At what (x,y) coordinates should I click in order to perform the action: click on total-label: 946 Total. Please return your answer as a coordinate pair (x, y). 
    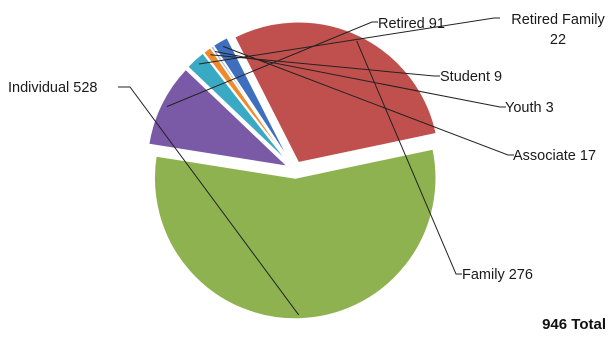
    Looking at the image, I should click on (574, 324).